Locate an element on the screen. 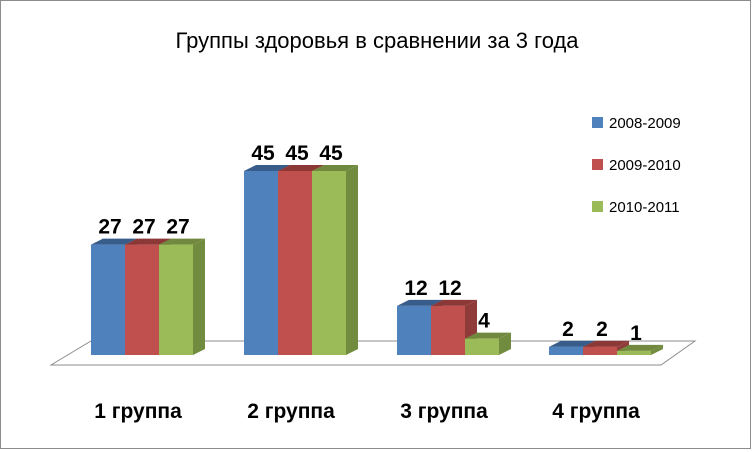  legend-label: 2009-2010 is located at coordinates (645, 165).